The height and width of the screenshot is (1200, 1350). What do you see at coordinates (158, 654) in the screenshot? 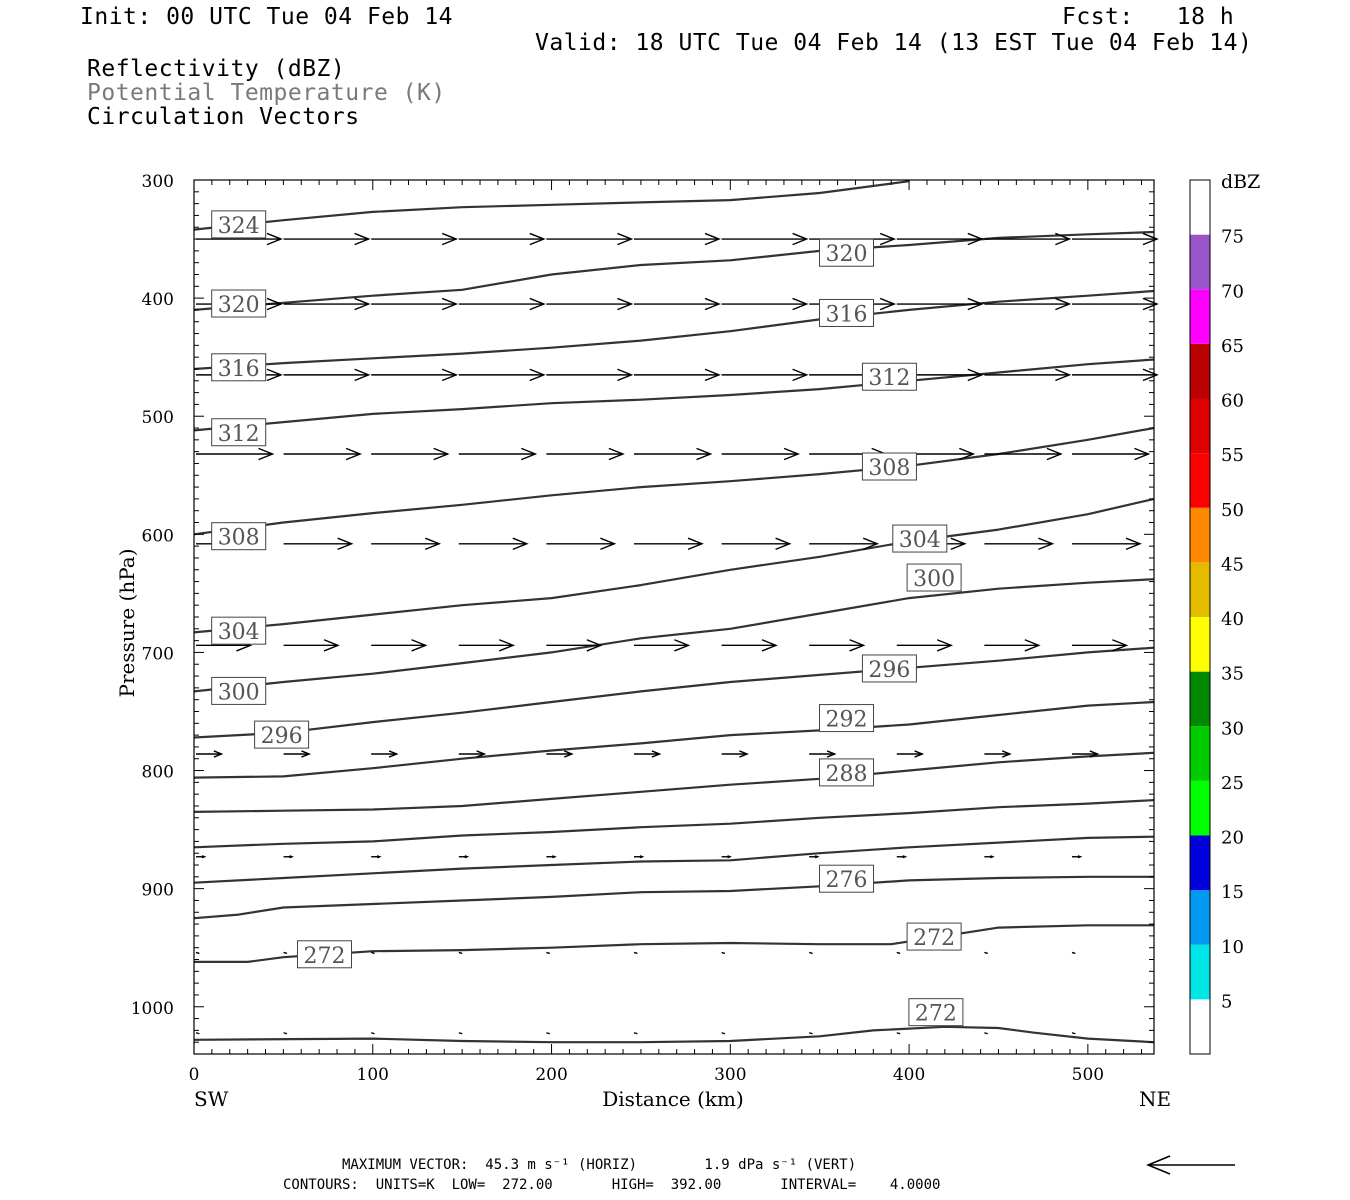
I see `y-tick-label: 700` at bounding box center [158, 654].